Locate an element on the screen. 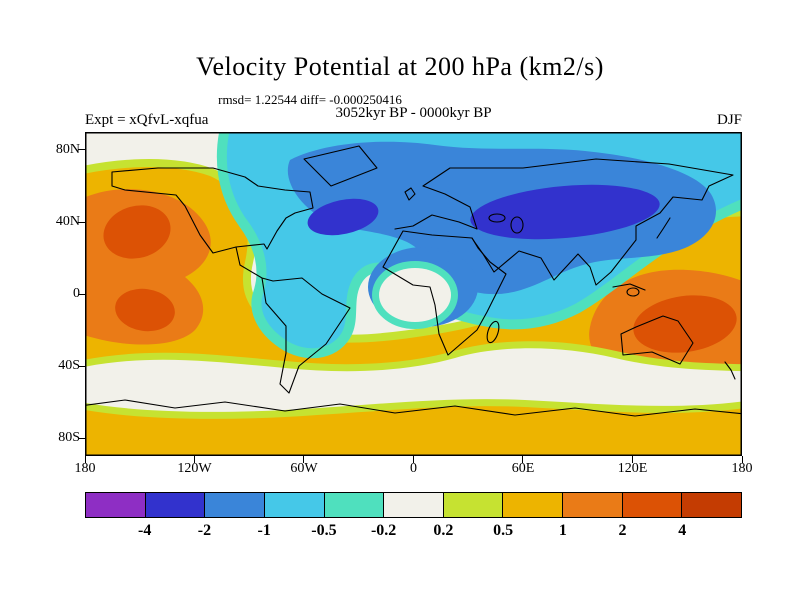 The image size is (800, 600). page-title: Velocity Potential at 200 hPa (km2/s) is located at coordinates (400, 66).